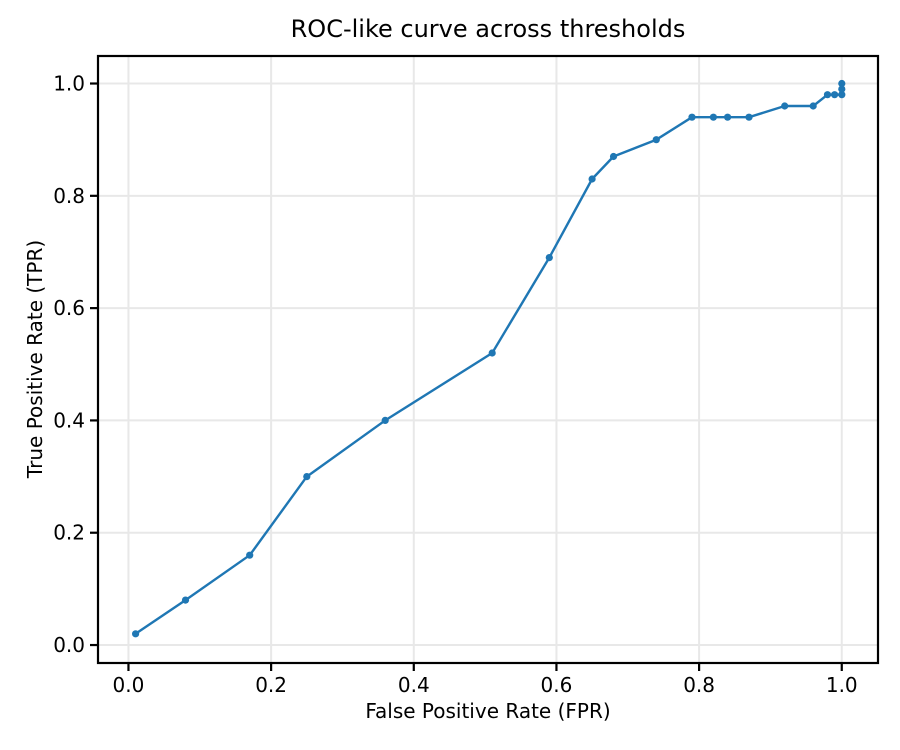 This screenshot has height=750, width=900. Describe the element at coordinates (69, 308) in the screenshot. I see `y-tick-label: 0.6` at that location.